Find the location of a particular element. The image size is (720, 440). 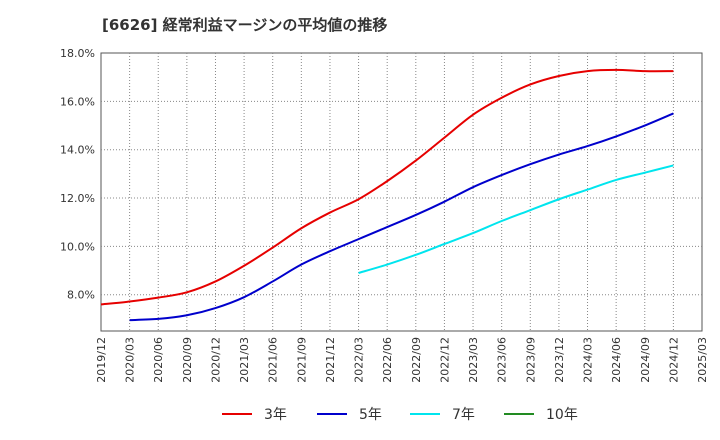

x-tick-label: 2024/09 is located at coordinates (645, 360).